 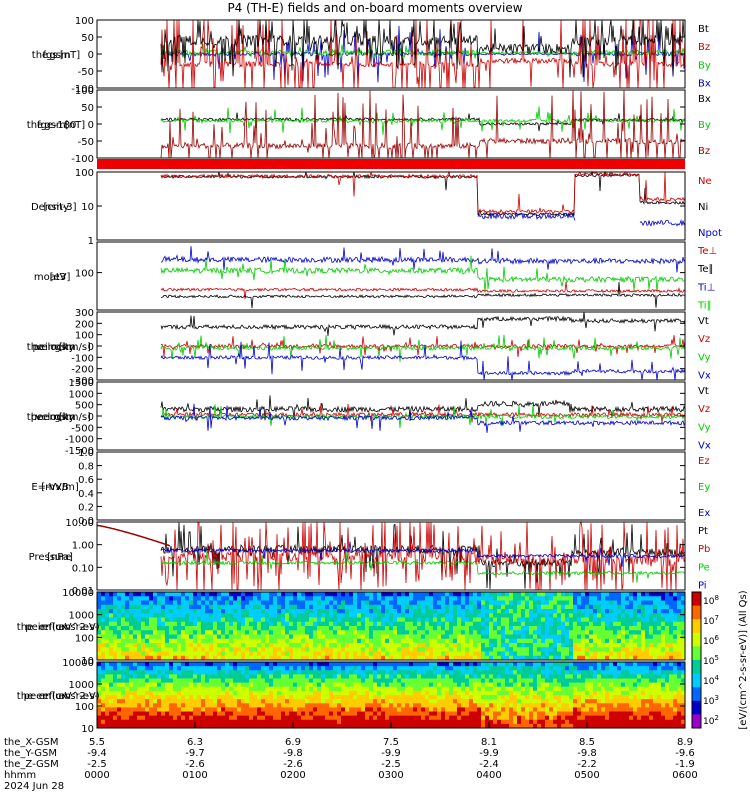 I want to click on series-fge-by, so click(x=423, y=120).